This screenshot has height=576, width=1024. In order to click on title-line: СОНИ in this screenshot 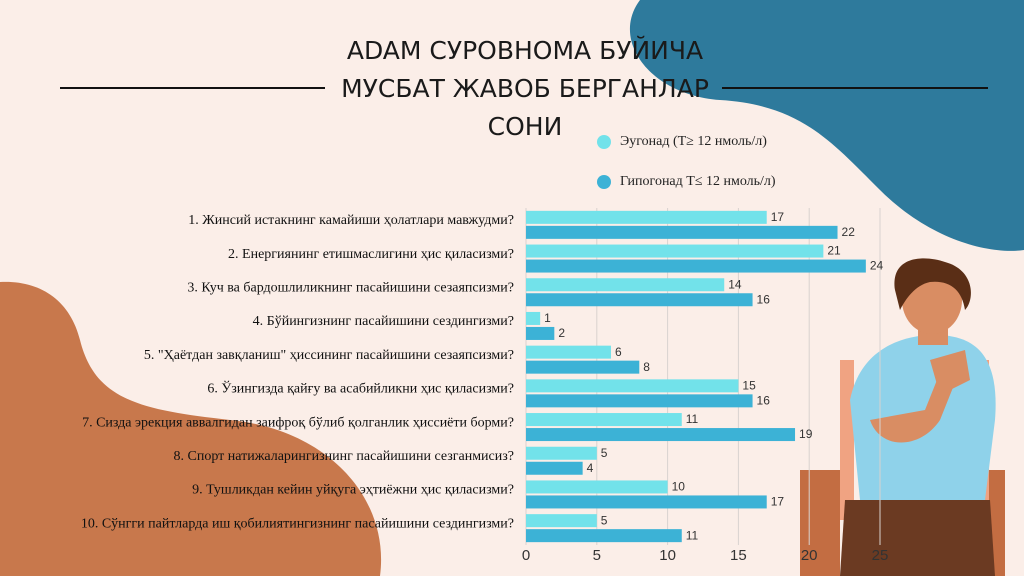, I will do `click(525, 126)`.